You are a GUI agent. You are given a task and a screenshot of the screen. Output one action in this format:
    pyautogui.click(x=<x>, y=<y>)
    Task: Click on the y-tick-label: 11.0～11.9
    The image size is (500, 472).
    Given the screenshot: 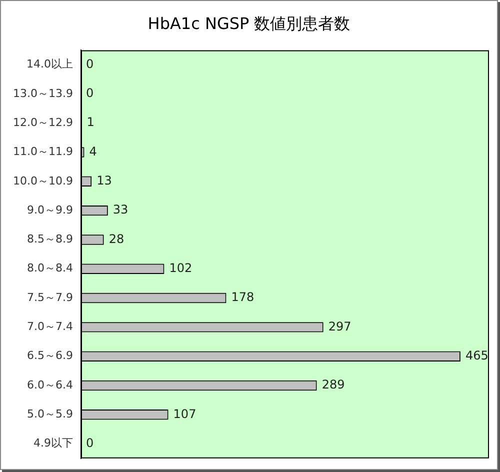 What is the action you would take?
    pyautogui.click(x=43, y=151)
    